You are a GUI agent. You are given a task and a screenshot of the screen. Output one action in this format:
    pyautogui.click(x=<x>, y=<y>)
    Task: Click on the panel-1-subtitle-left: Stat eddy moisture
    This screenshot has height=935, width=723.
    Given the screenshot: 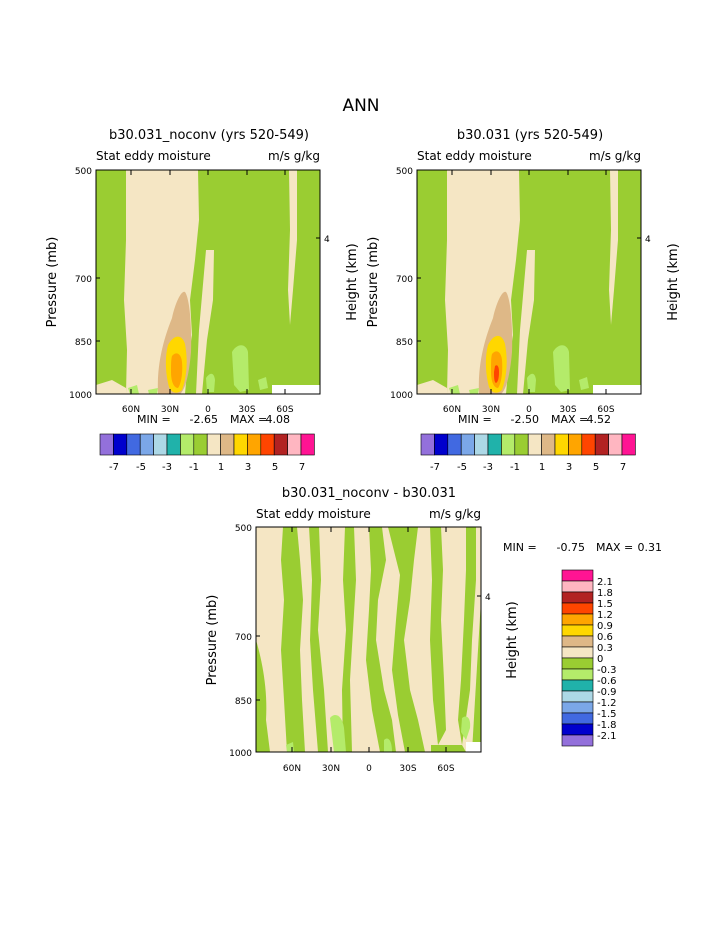 What is the action you would take?
    pyautogui.click(x=153, y=156)
    